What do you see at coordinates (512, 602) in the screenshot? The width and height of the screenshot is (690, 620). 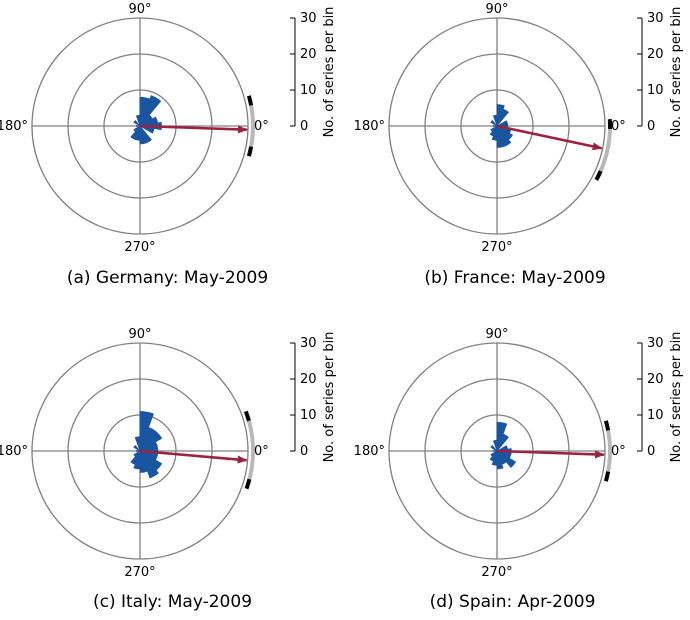 I see `caption-d: (d) Spain: Apr-2009` at bounding box center [512, 602].